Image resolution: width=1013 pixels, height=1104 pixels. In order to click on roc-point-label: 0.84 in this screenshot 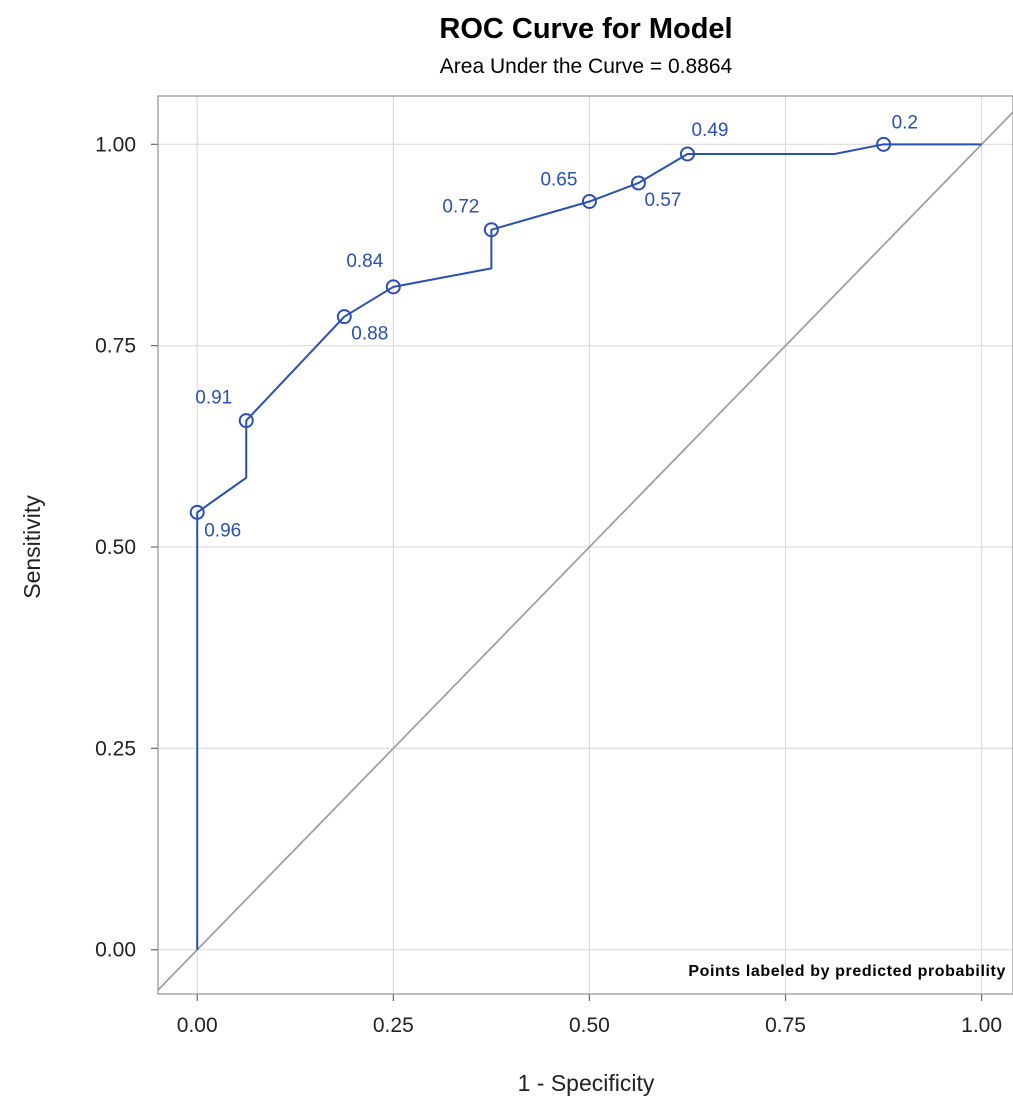, I will do `click(364, 261)`.